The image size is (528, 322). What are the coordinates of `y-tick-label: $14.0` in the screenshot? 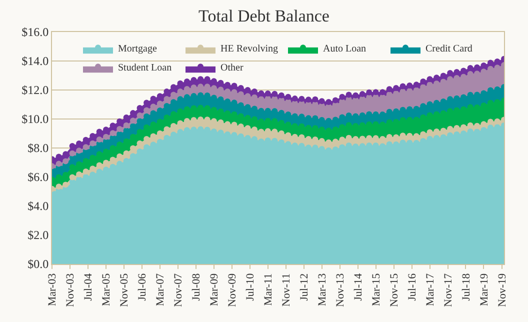 It's located at (35, 61).